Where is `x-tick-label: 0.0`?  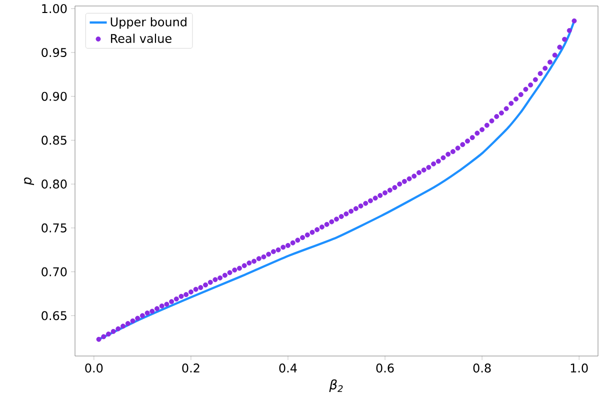 x-tick-label: 0.0 is located at coordinates (94, 368).